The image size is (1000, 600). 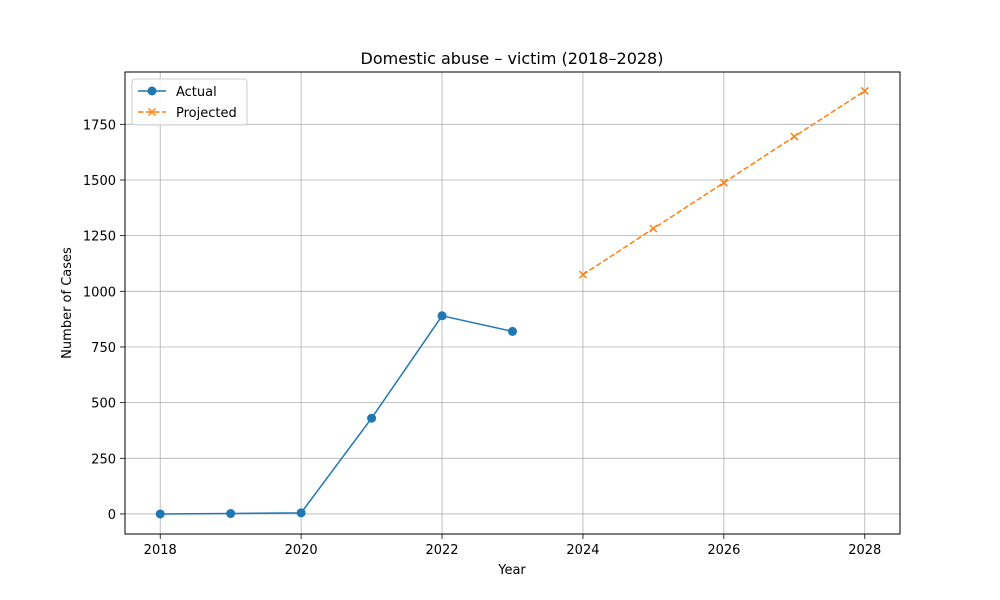 What do you see at coordinates (112, 515) in the screenshot?
I see `y-tick-label: 0` at bounding box center [112, 515].